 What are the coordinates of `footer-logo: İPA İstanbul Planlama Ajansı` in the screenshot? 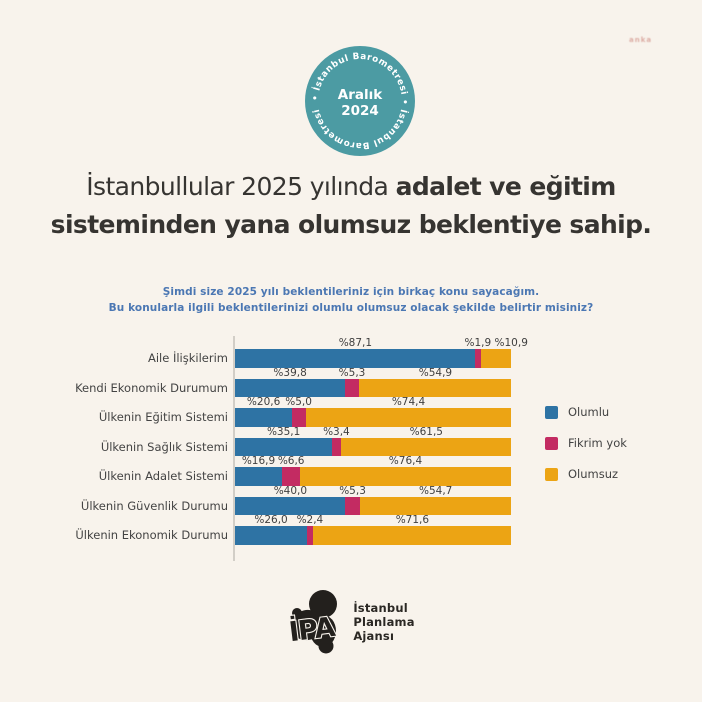 It's located at (351, 622).